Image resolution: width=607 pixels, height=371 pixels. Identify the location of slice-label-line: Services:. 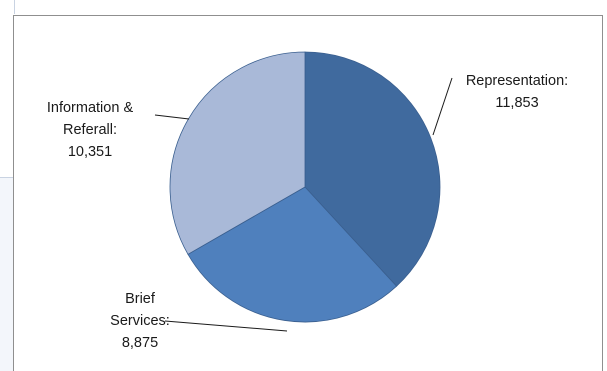
(140, 321).